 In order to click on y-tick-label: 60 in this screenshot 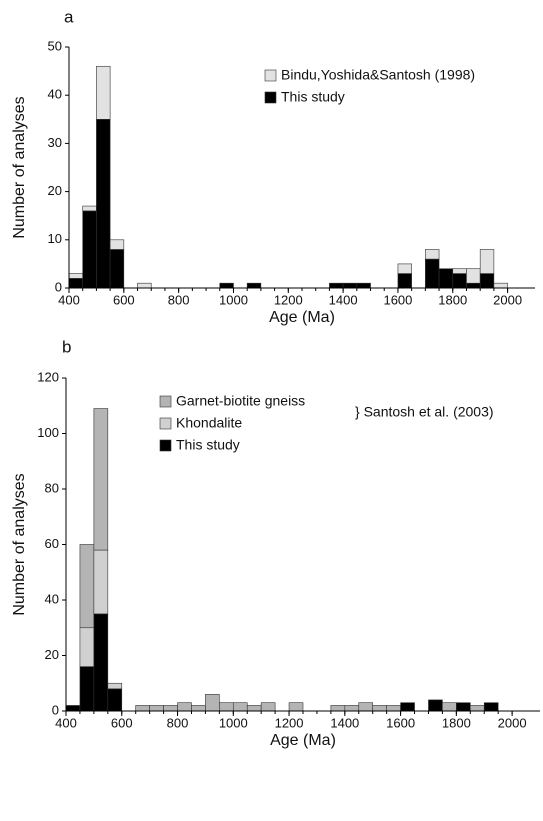, I will do `click(52, 543)`.